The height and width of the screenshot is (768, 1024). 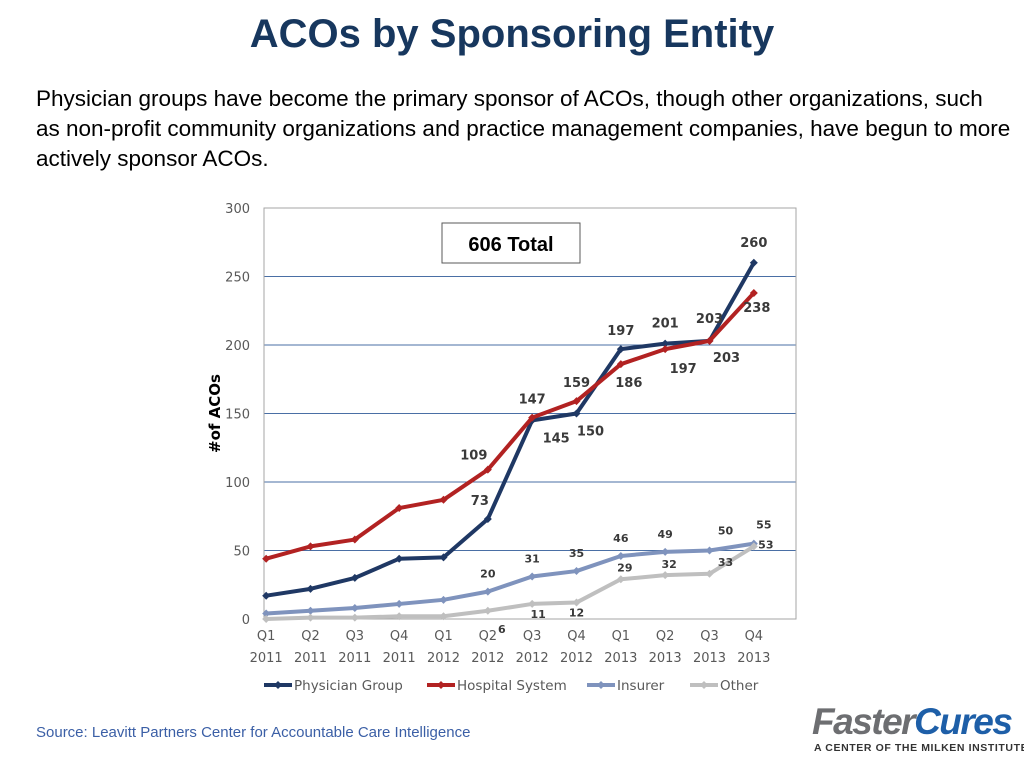 What do you see at coordinates (963, 721) in the screenshot?
I see `logo-part-cures: Cures` at bounding box center [963, 721].